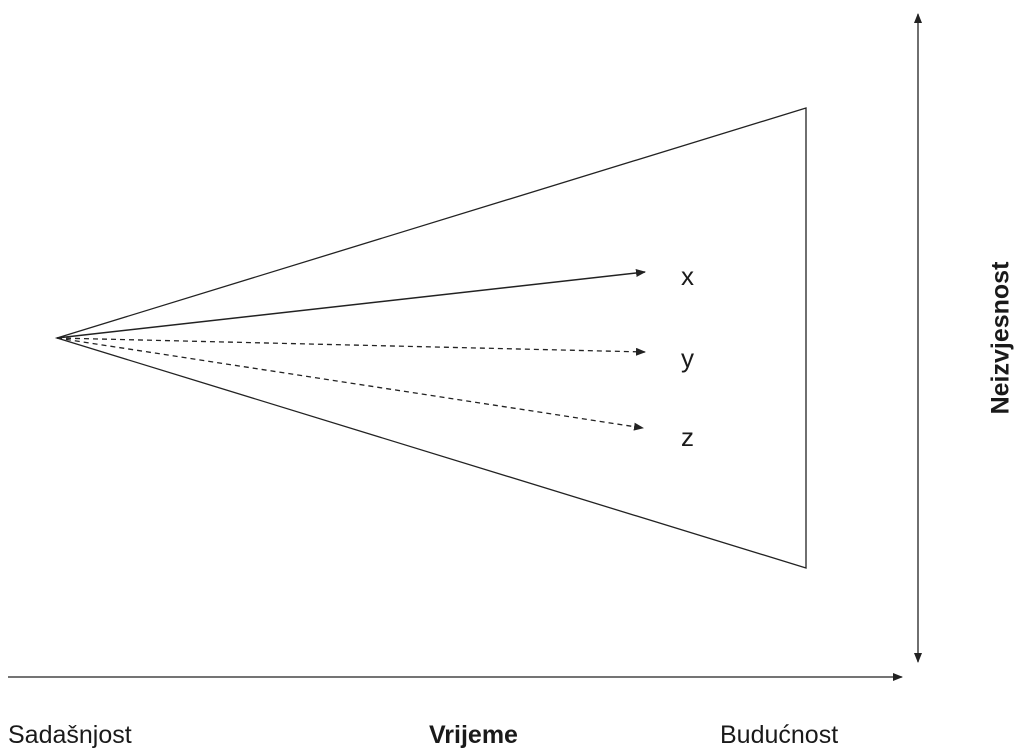 The height and width of the screenshot is (754, 1021). Describe the element at coordinates (779, 735) in the screenshot. I see `time-axis-end-label: Budućnost` at that location.